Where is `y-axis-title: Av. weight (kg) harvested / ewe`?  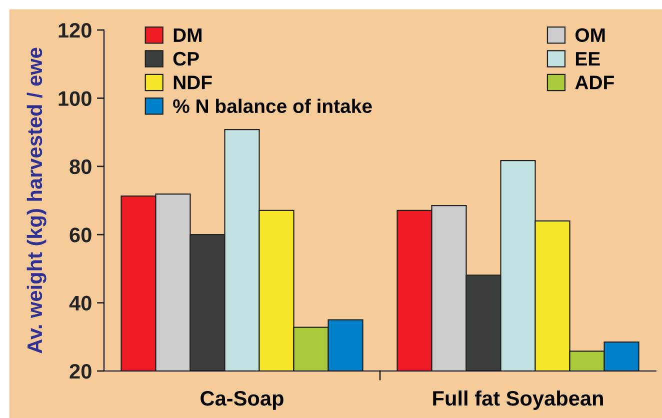 y-axis-title: Av. weight (kg) harvested / ewe is located at coordinates (36, 201).